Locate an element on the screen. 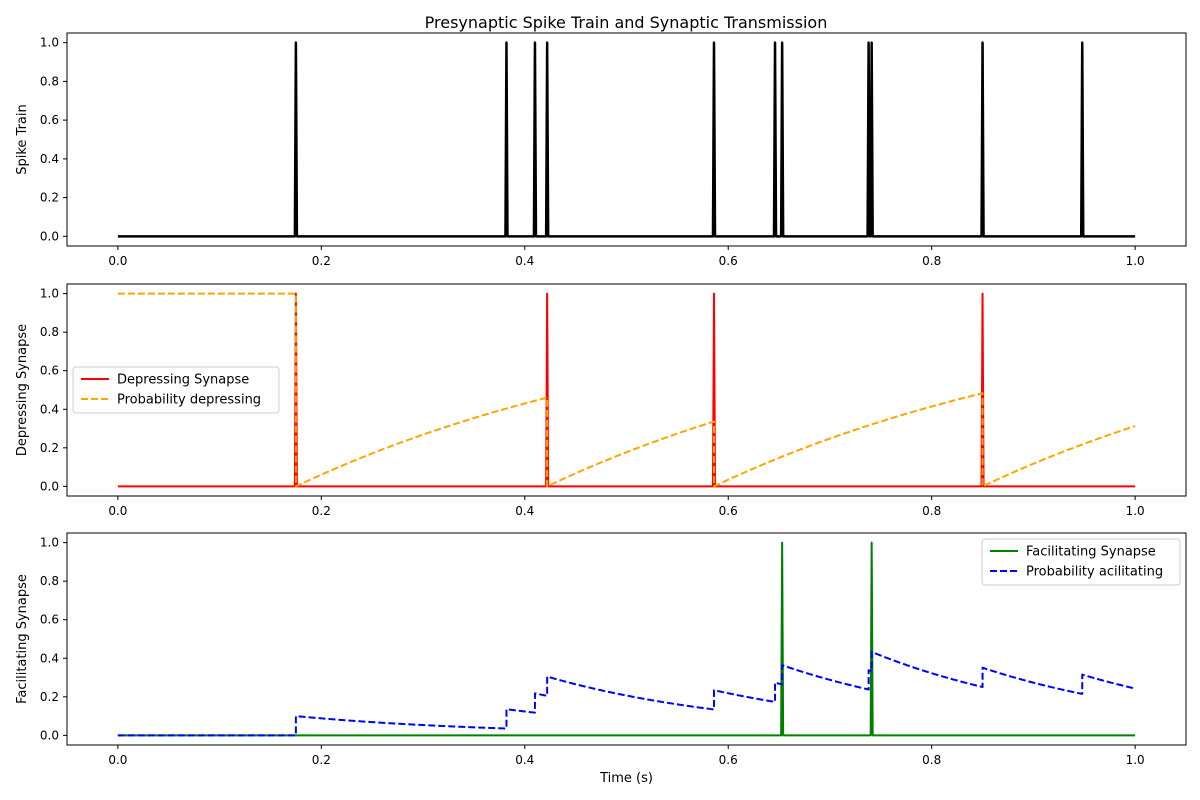 The height and width of the screenshot is (800, 1200). legend-label: Facilitating Synapse is located at coordinates (1091, 552).